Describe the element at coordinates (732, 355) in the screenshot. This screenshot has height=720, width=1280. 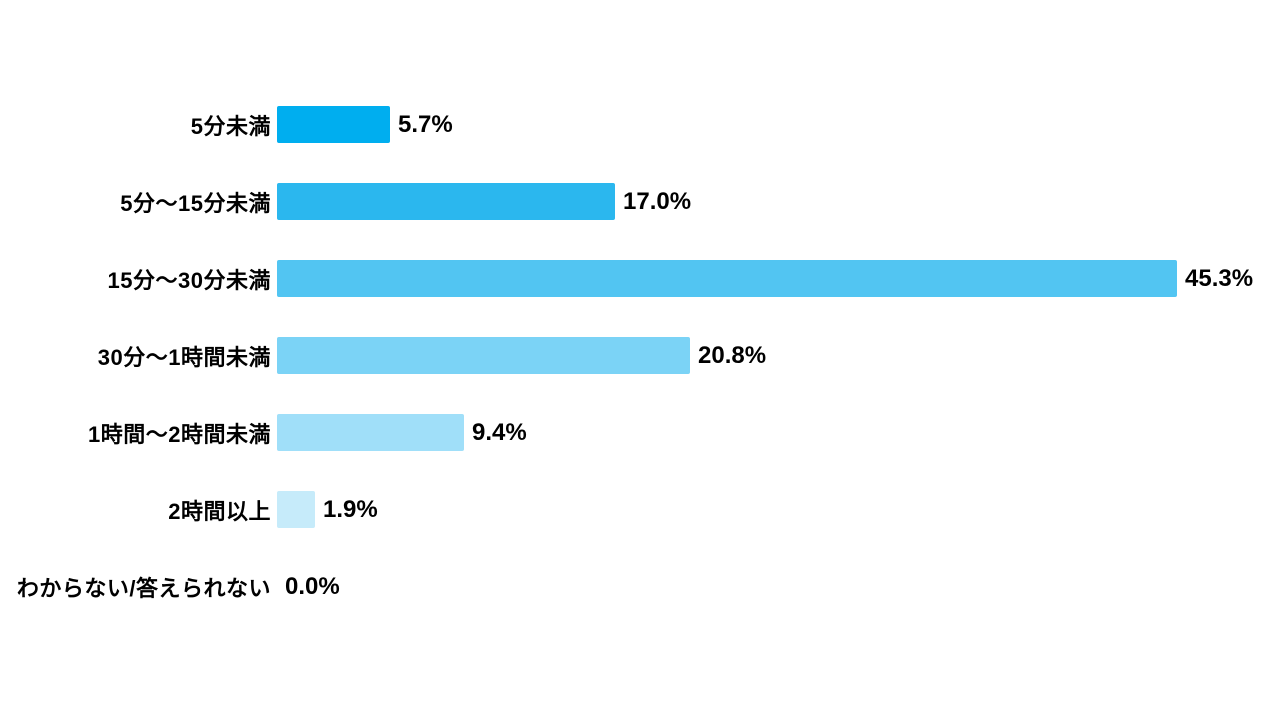
I see `value-label: 20.8%` at that location.